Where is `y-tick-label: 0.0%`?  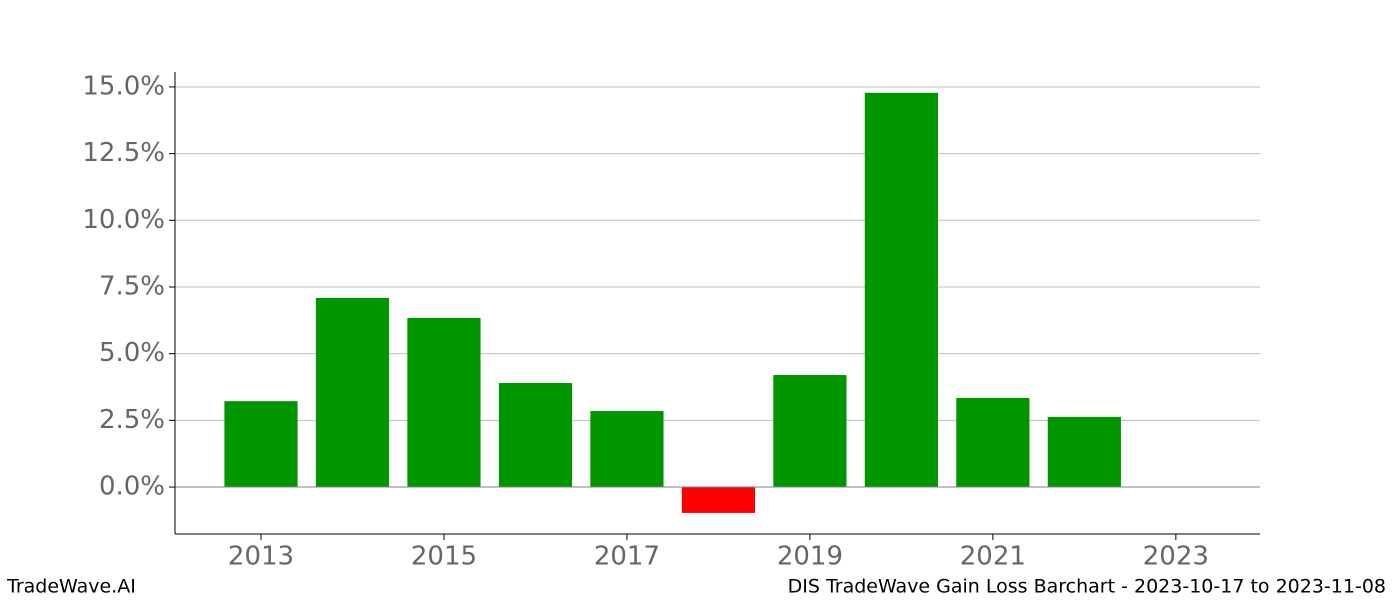 y-tick-label: 0.0% is located at coordinates (132, 487).